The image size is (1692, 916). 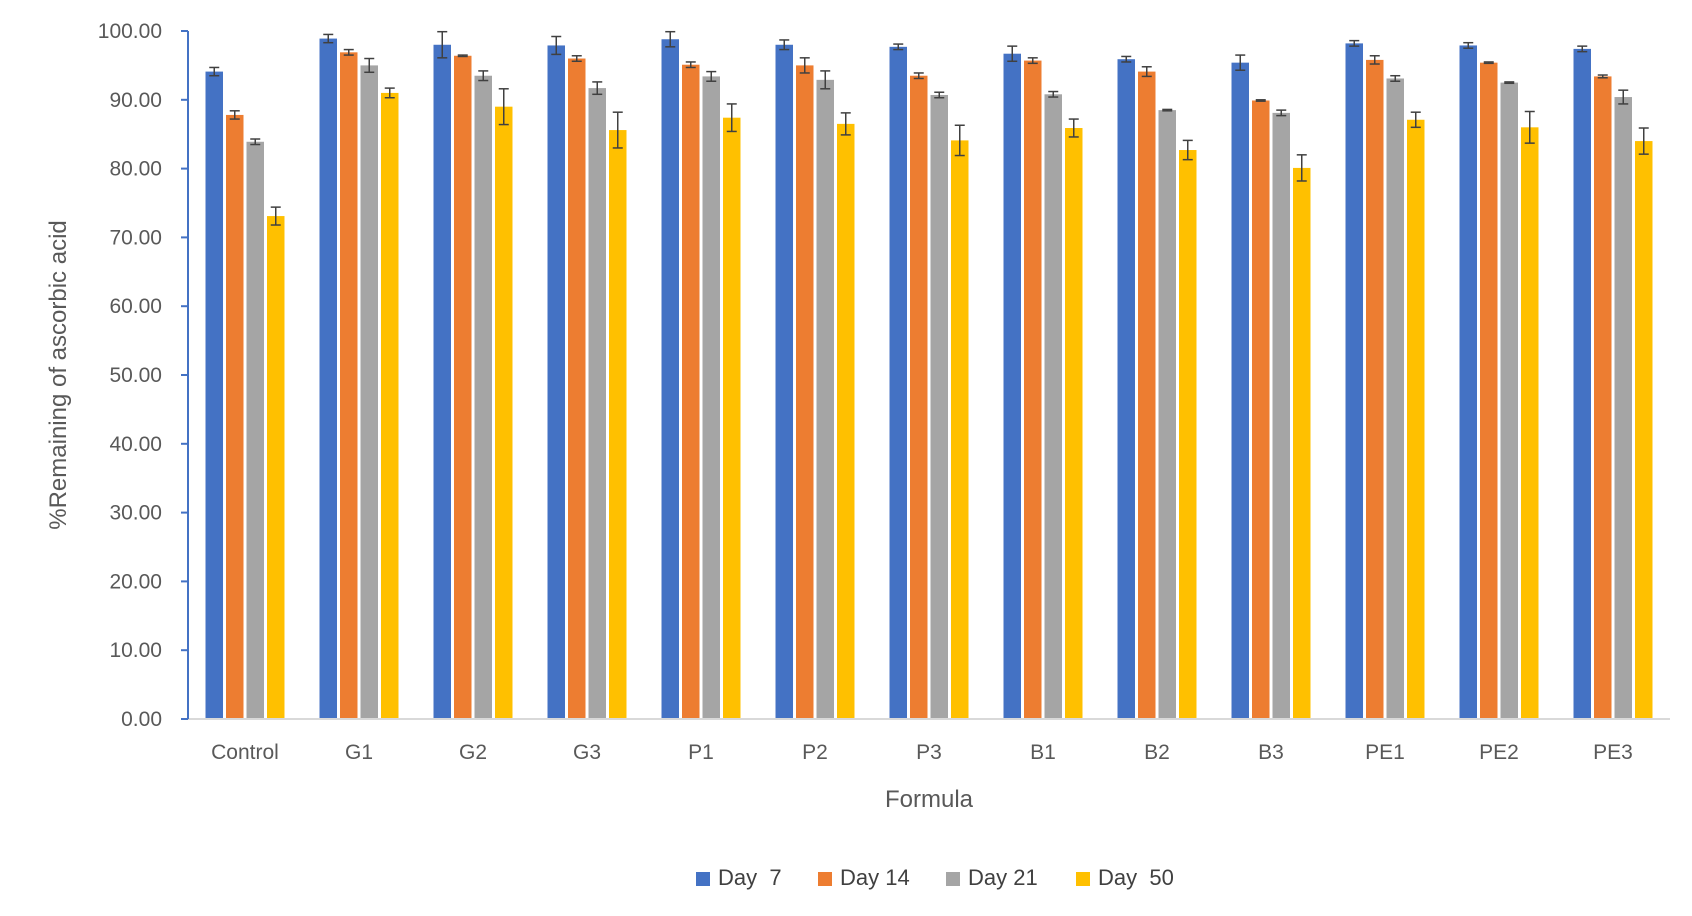 What do you see at coordinates (135, 375) in the screenshot?
I see `y-tick-label: 50.00` at bounding box center [135, 375].